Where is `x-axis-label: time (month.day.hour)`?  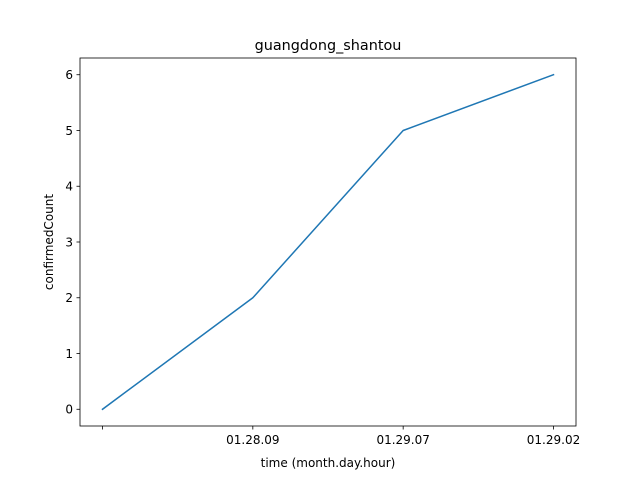
x-axis-label: time (month.day.hour) is located at coordinates (328, 463).